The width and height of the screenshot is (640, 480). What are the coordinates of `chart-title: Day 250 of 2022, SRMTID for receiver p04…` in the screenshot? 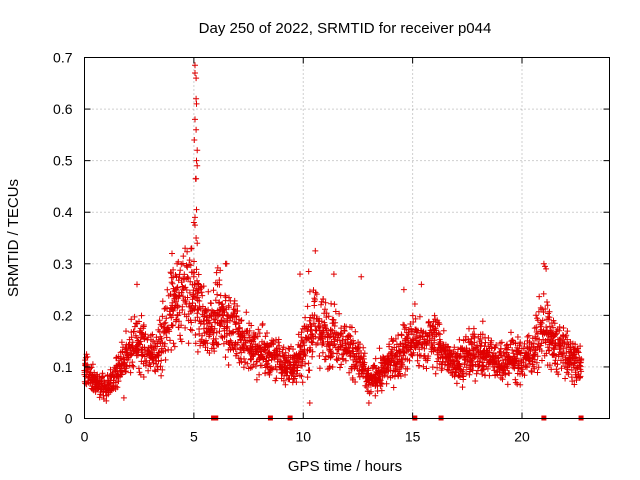 It's located at (345, 28).